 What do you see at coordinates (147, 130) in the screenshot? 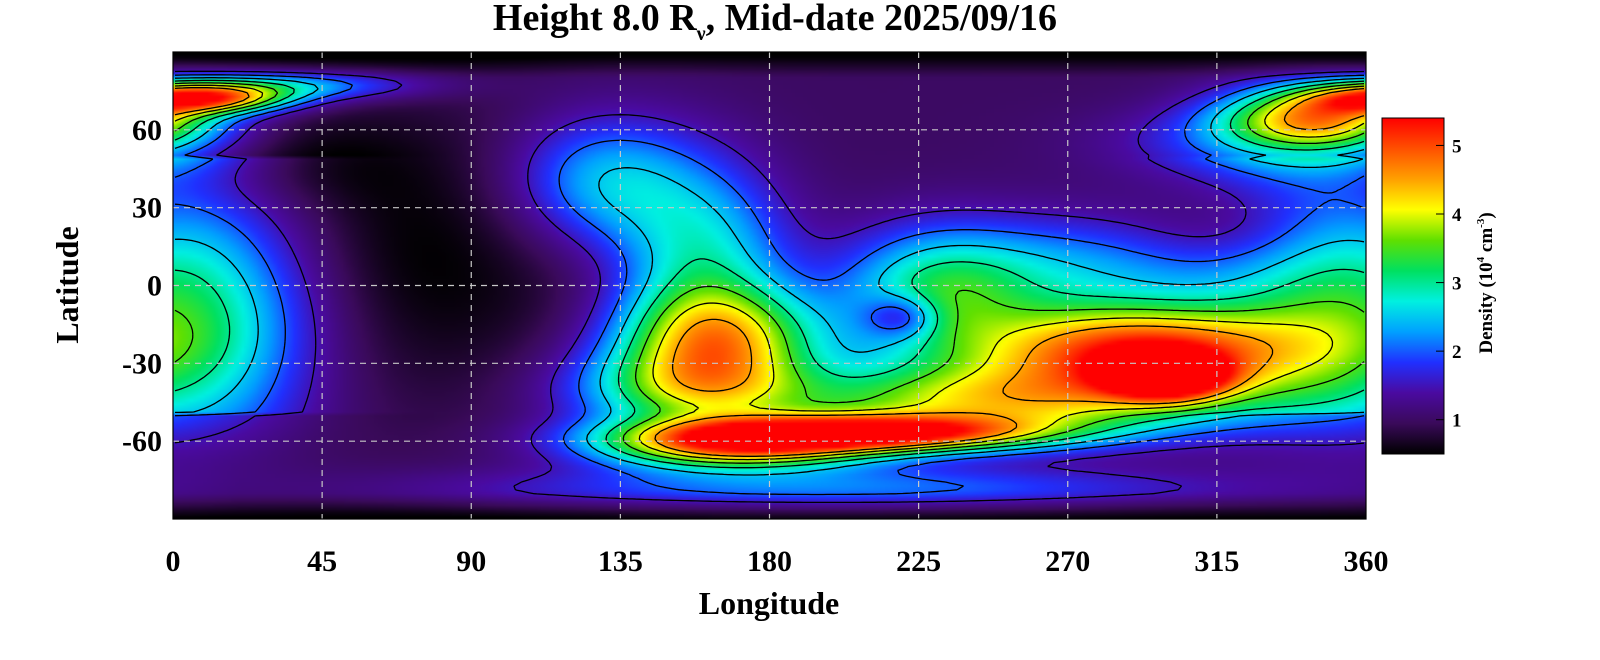
I see `y-tick-label: 60` at bounding box center [147, 130].